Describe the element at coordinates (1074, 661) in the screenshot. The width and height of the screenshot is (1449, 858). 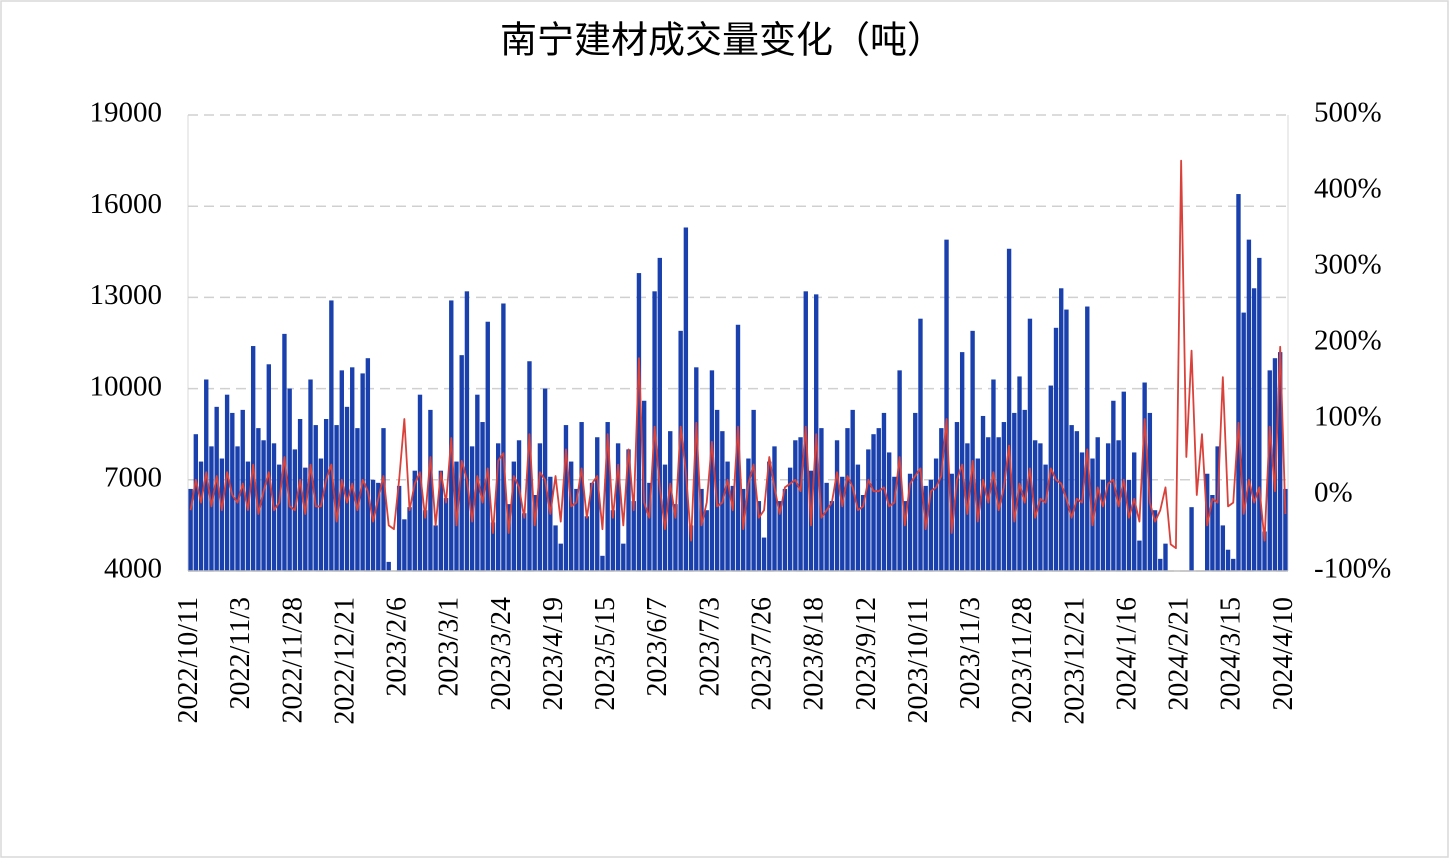
I see `x-tick-label: 2023/12/21` at that location.